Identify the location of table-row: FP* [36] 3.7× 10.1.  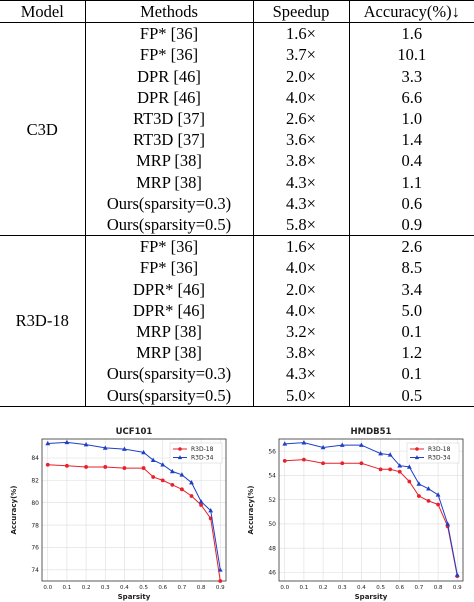
(237, 55).